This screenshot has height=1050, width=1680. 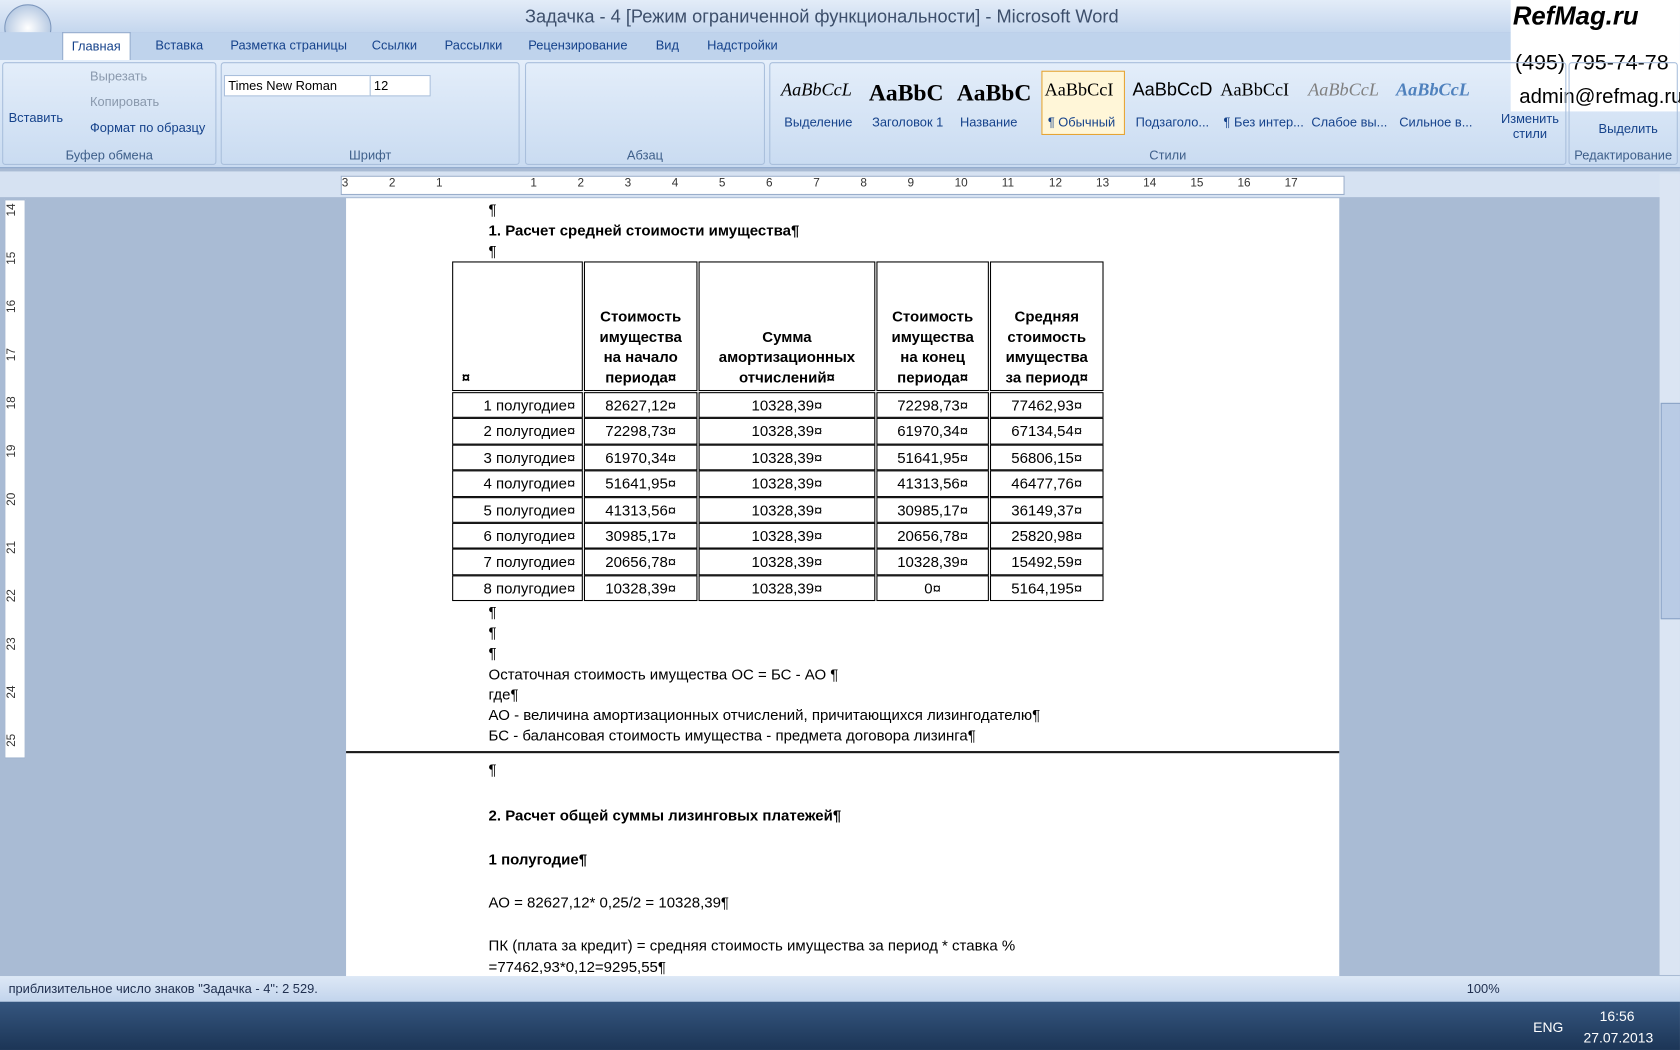 What do you see at coordinates (1046, 562) in the screenshot?
I see `table-cell: 15492,59¤` at bounding box center [1046, 562].